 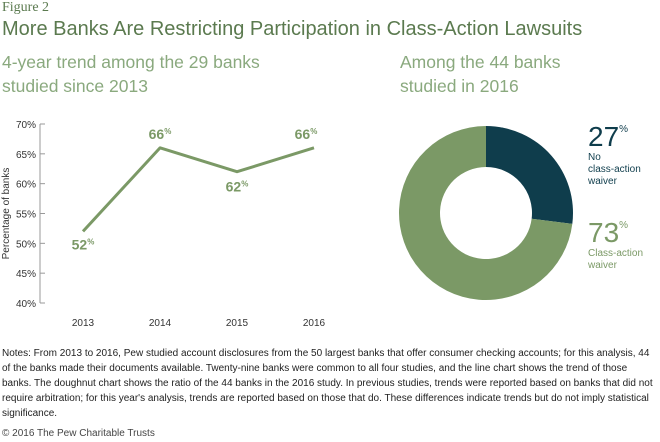 What do you see at coordinates (83, 323) in the screenshot?
I see `x-tick-label: 2013` at bounding box center [83, 323].